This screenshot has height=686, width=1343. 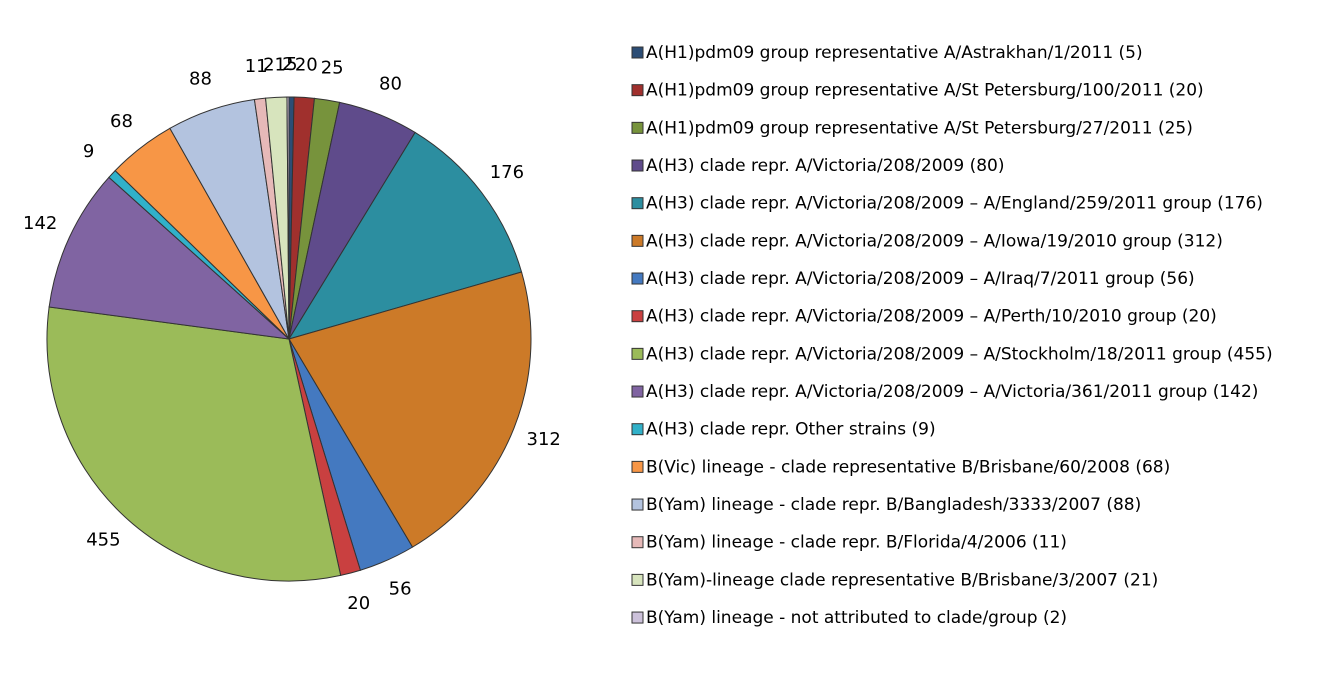 I want to click on data-label: 25, so click(x=332, y=67).